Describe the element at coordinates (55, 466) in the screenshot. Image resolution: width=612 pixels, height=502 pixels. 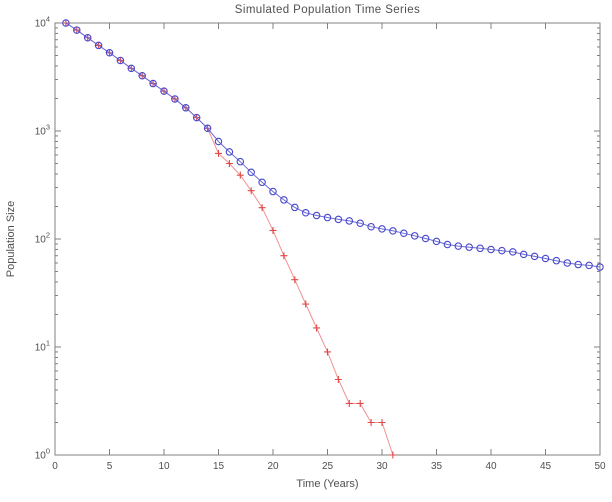
I see `x-tick-label: 0` at that location.